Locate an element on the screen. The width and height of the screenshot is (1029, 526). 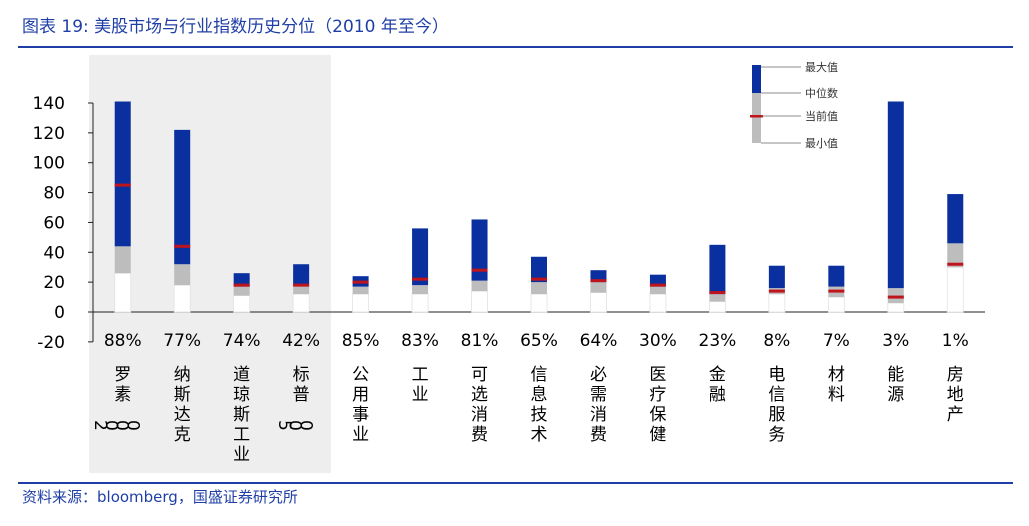
percentile-label: 7% is located at coordinates (836, 341).